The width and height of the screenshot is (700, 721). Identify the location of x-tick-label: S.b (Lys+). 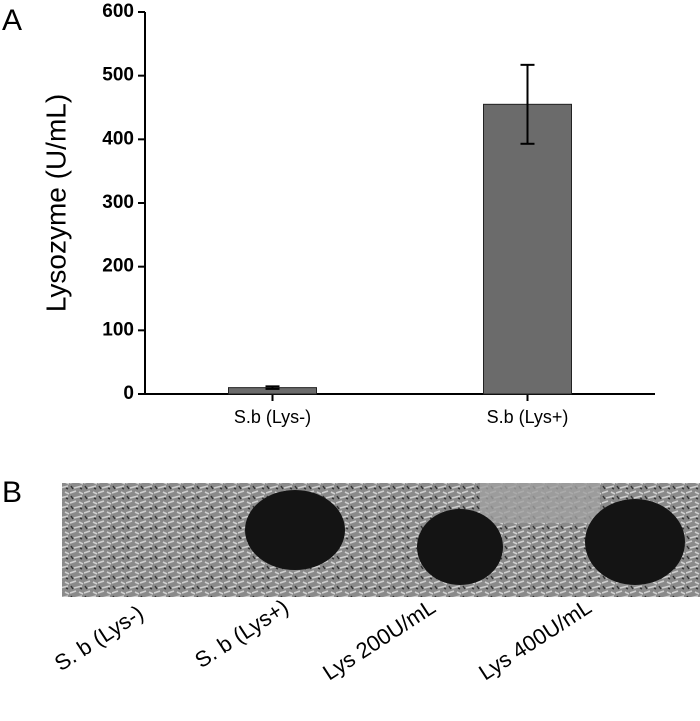
(528, 417).